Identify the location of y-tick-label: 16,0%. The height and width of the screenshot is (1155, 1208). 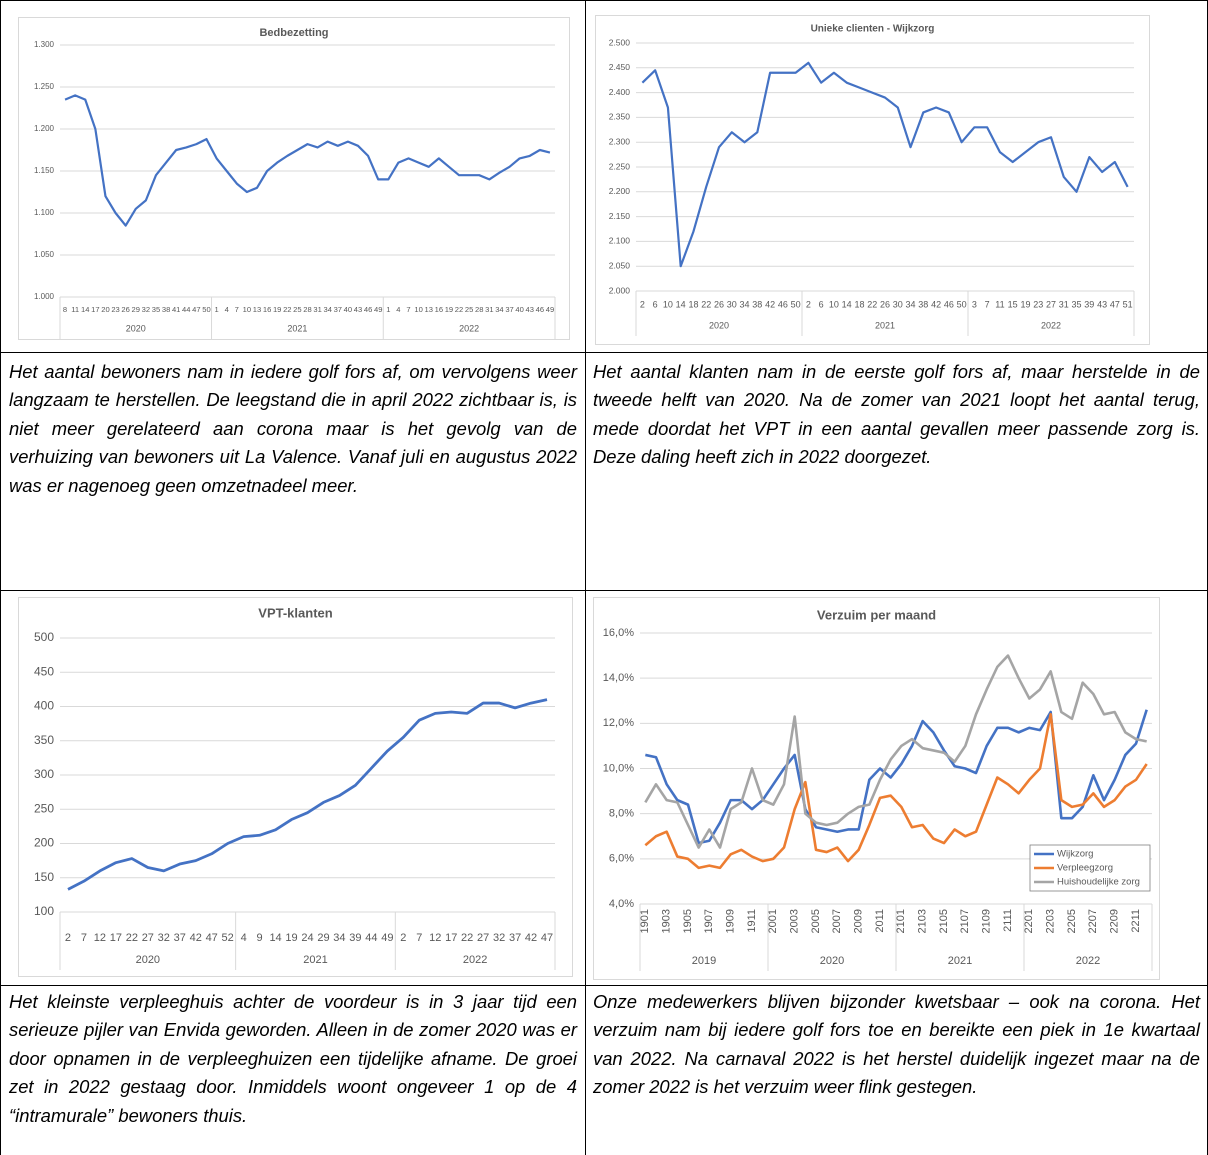
(618, 633).